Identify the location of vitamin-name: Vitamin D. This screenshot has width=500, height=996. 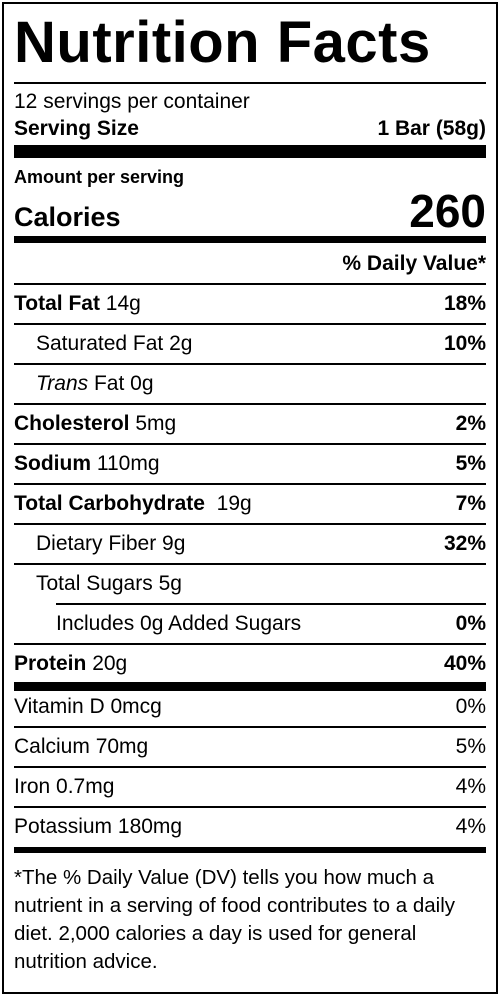
(59, 706).